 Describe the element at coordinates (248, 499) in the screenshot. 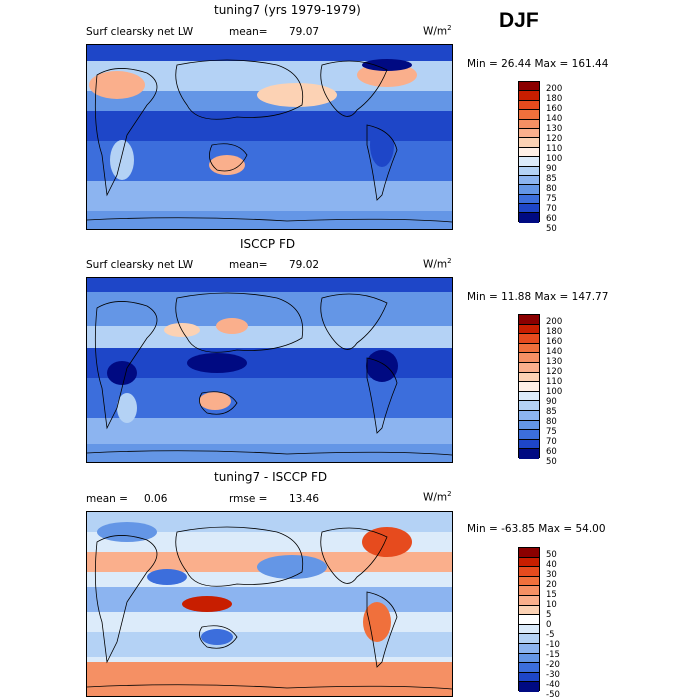

I see `panel3-rmse-label: rmse =` at that location.